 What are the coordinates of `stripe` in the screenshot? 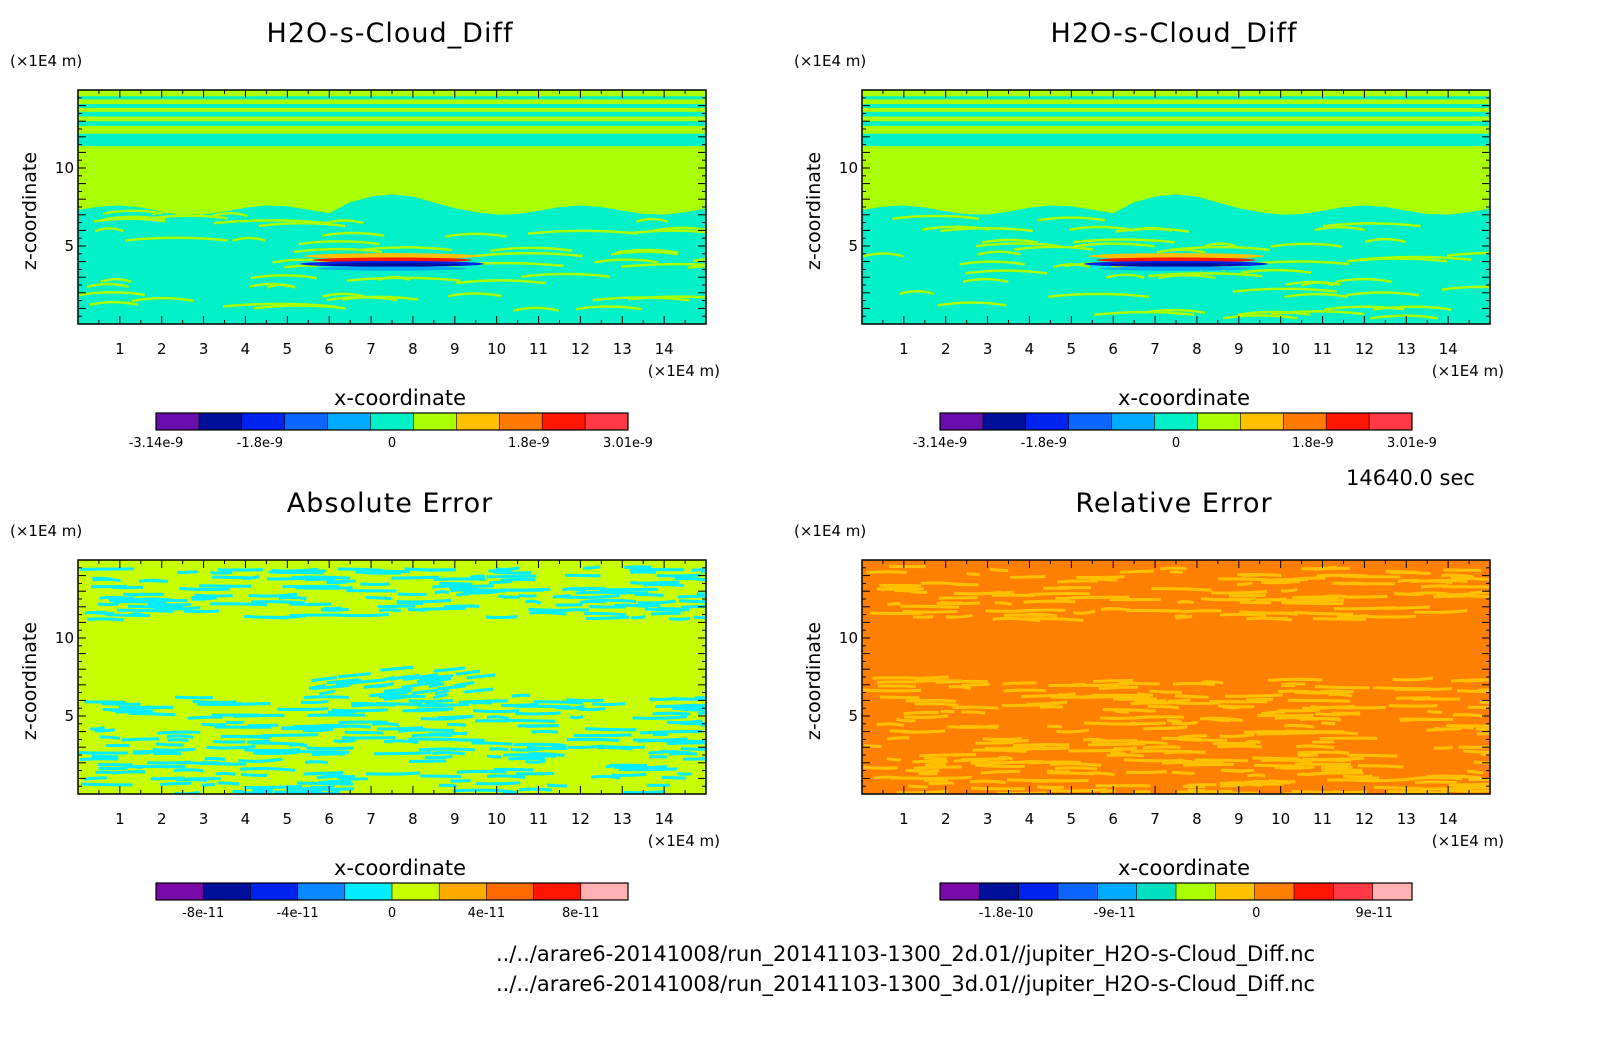 It's located at (392, 123).